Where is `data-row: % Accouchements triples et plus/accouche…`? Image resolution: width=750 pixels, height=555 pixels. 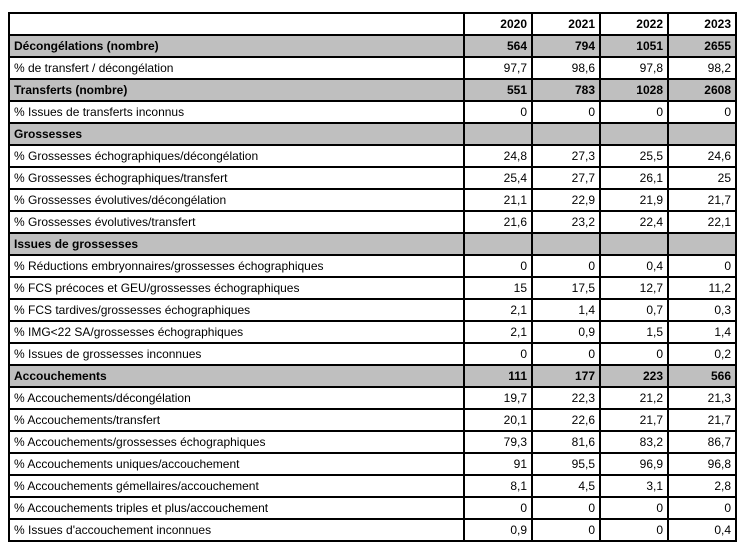 data-row: % Accouchements triples et plus/accouche… is located at coordinates (372, 508).